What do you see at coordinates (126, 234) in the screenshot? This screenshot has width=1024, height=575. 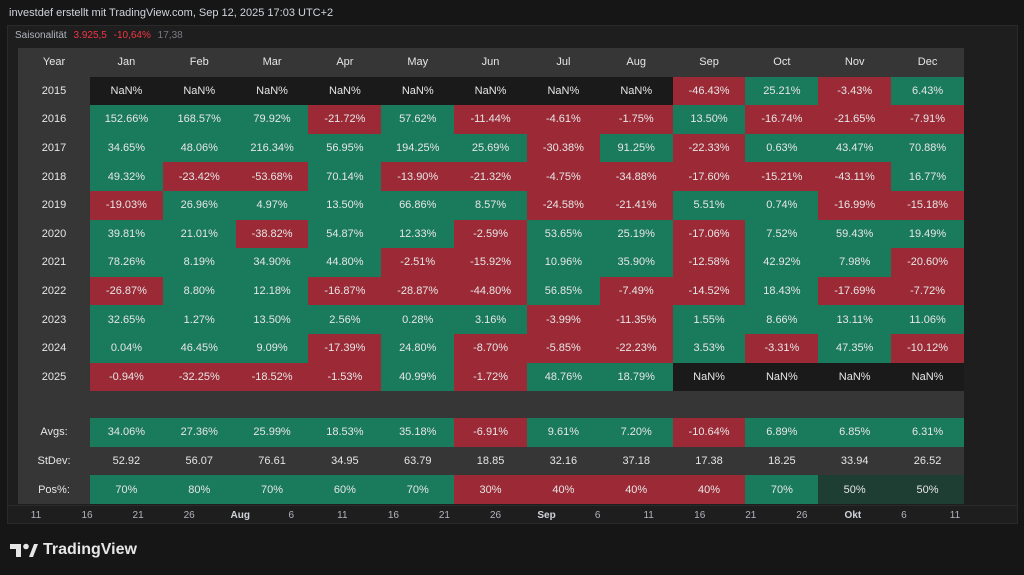 I see `return-cell: 39.81%` at bounding box center [126, 234].